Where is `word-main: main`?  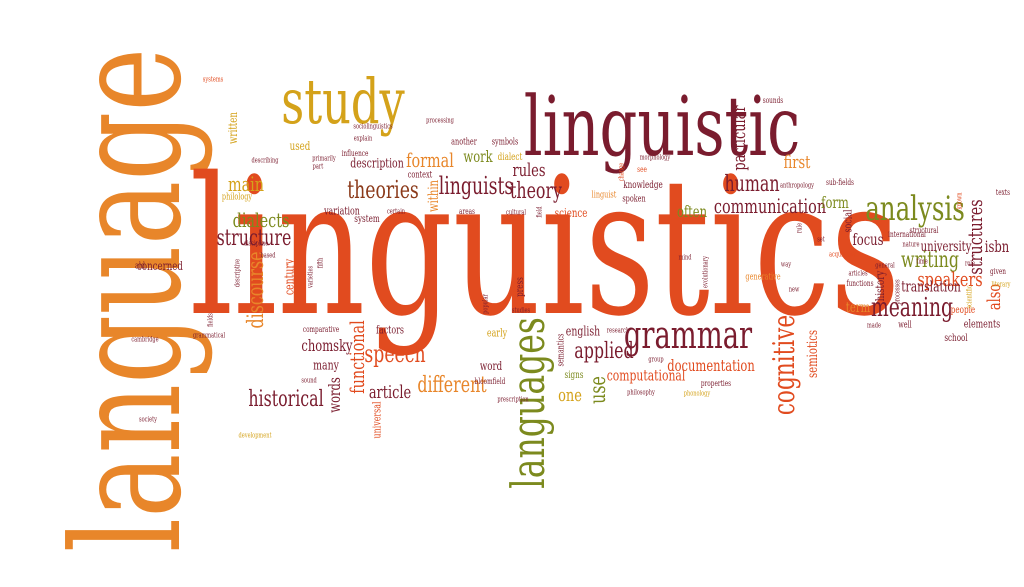
word-main: main is located at coordinates (246, 184).